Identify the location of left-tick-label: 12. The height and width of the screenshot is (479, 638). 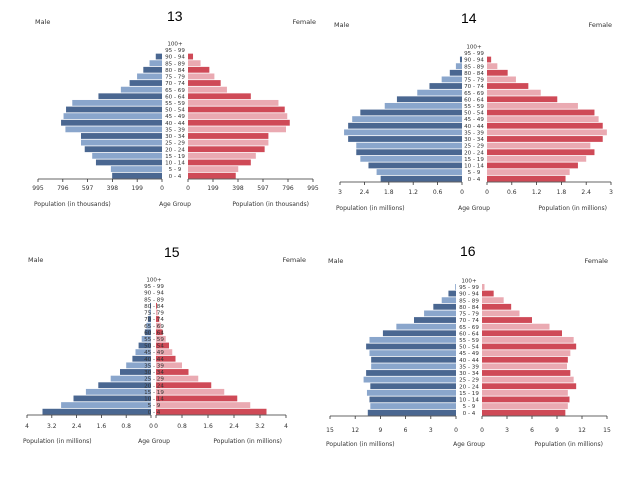
(355, 430).